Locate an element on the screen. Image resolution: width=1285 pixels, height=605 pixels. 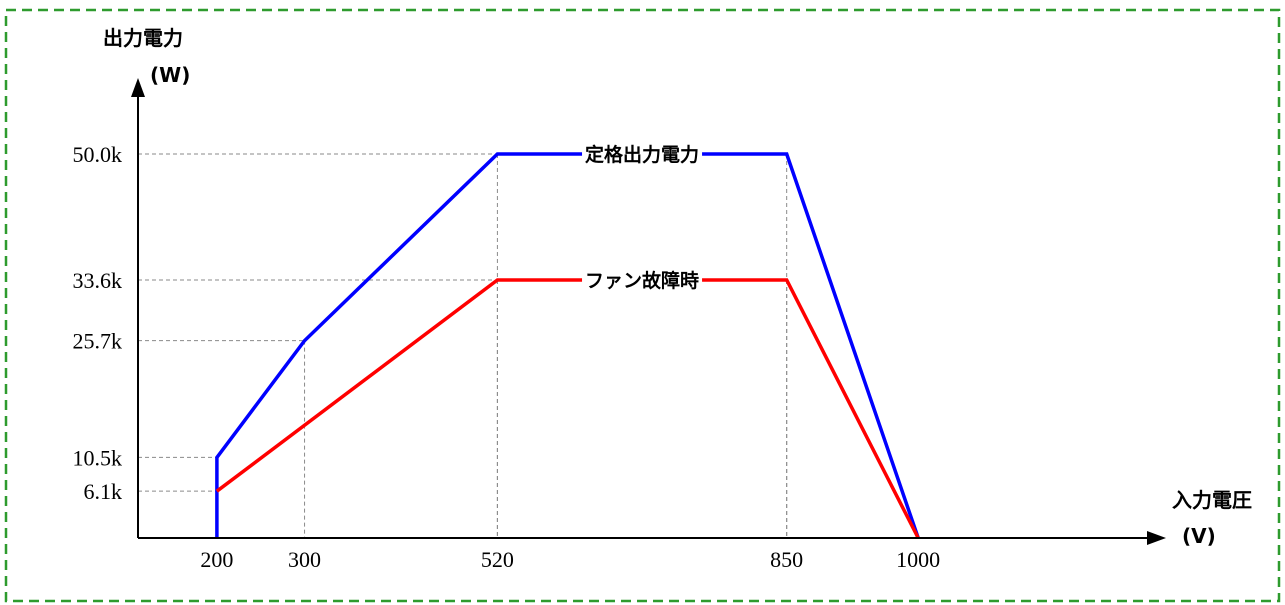
series-label-0: 定格出力電力 is located at coordinates (642, 154).